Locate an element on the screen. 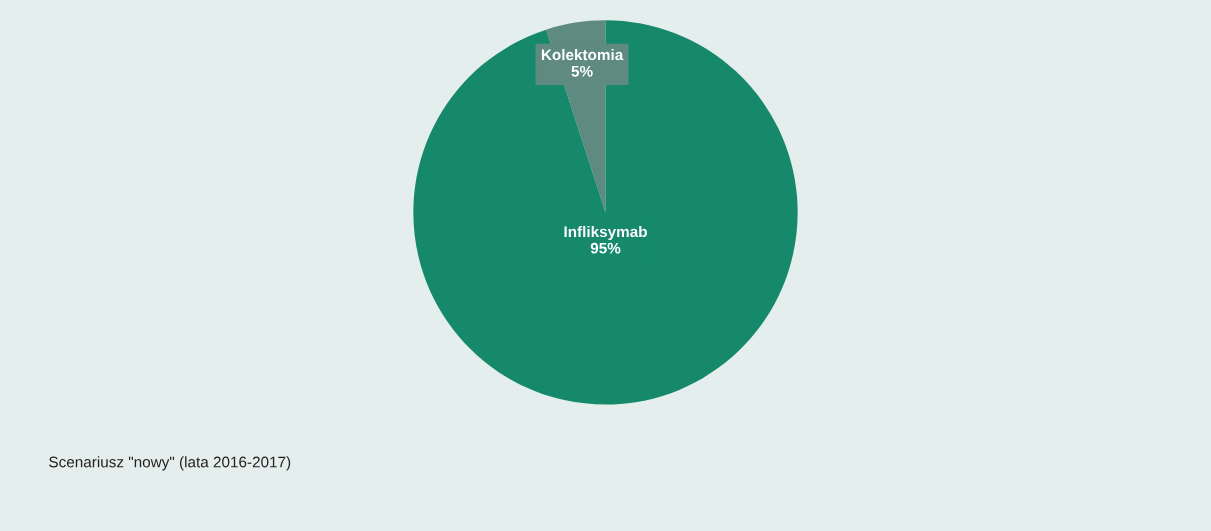  text: Scenariusz "nowy" (lata 2016-2017) is located at coordinates (170, 463).